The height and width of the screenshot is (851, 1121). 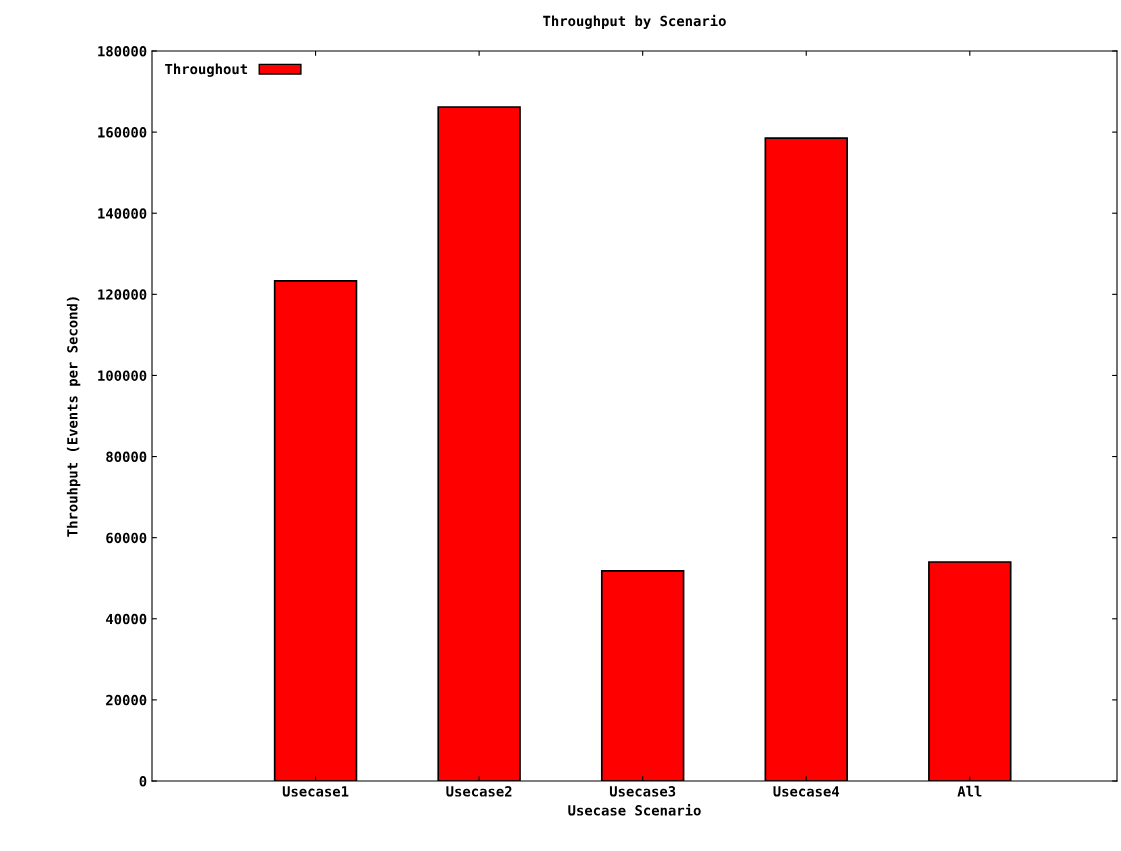 What do you see at coordinates (479, 791) in the screenshot?
I see `x-tick-label: Usecase2` at bounding box center [479, 791].